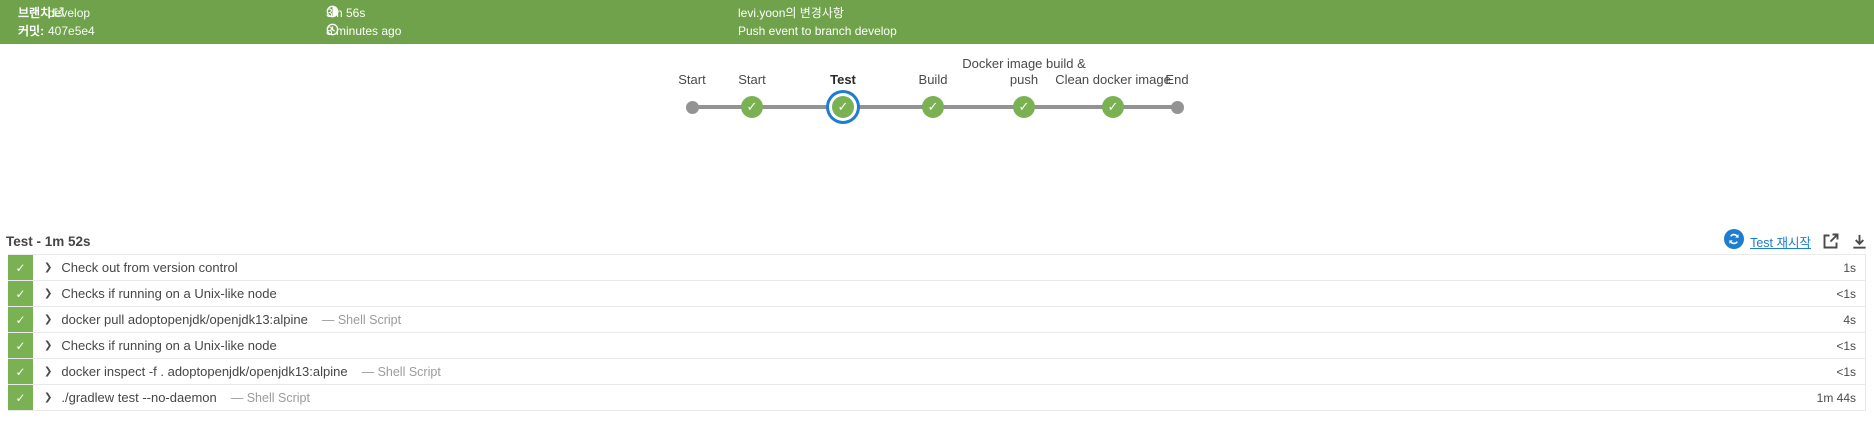 The image size is (1874, 434). What do you see at coordinates (1780, 242) in the screenshot?
I see `restart-label: Test 재시작` at bounding box center [1780, 242].